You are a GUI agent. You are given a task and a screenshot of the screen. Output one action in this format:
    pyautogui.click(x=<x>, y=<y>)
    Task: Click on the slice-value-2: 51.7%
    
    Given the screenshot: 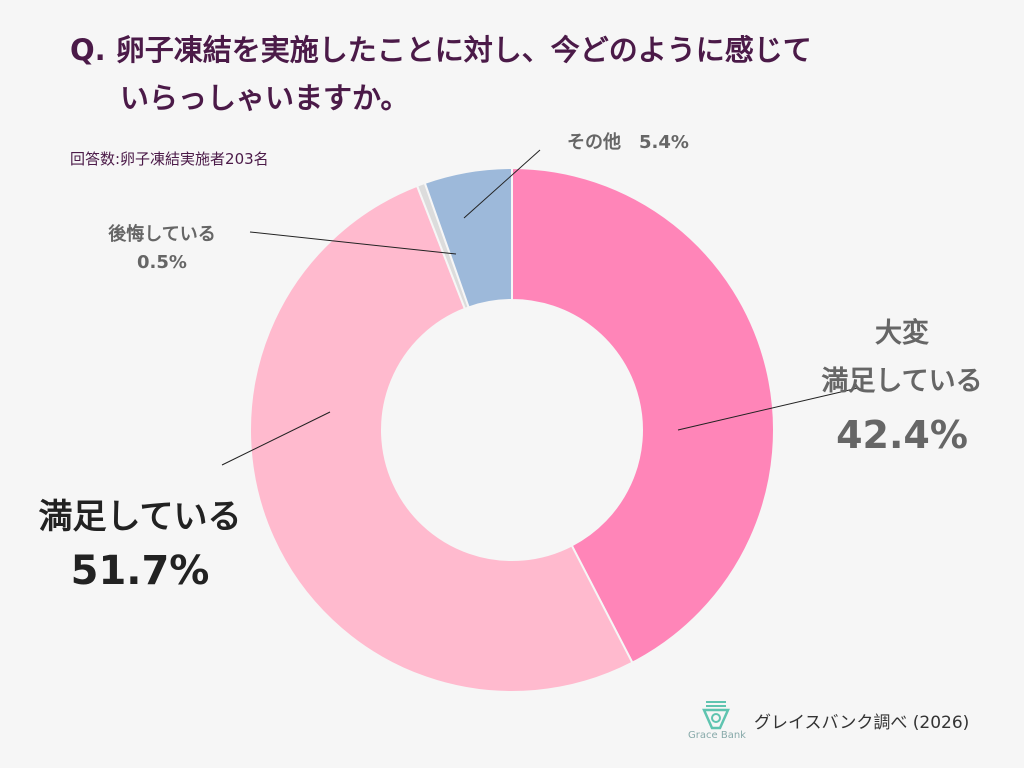 What is the action you would take?
    pyautogui.click(x=140, y=571)
    